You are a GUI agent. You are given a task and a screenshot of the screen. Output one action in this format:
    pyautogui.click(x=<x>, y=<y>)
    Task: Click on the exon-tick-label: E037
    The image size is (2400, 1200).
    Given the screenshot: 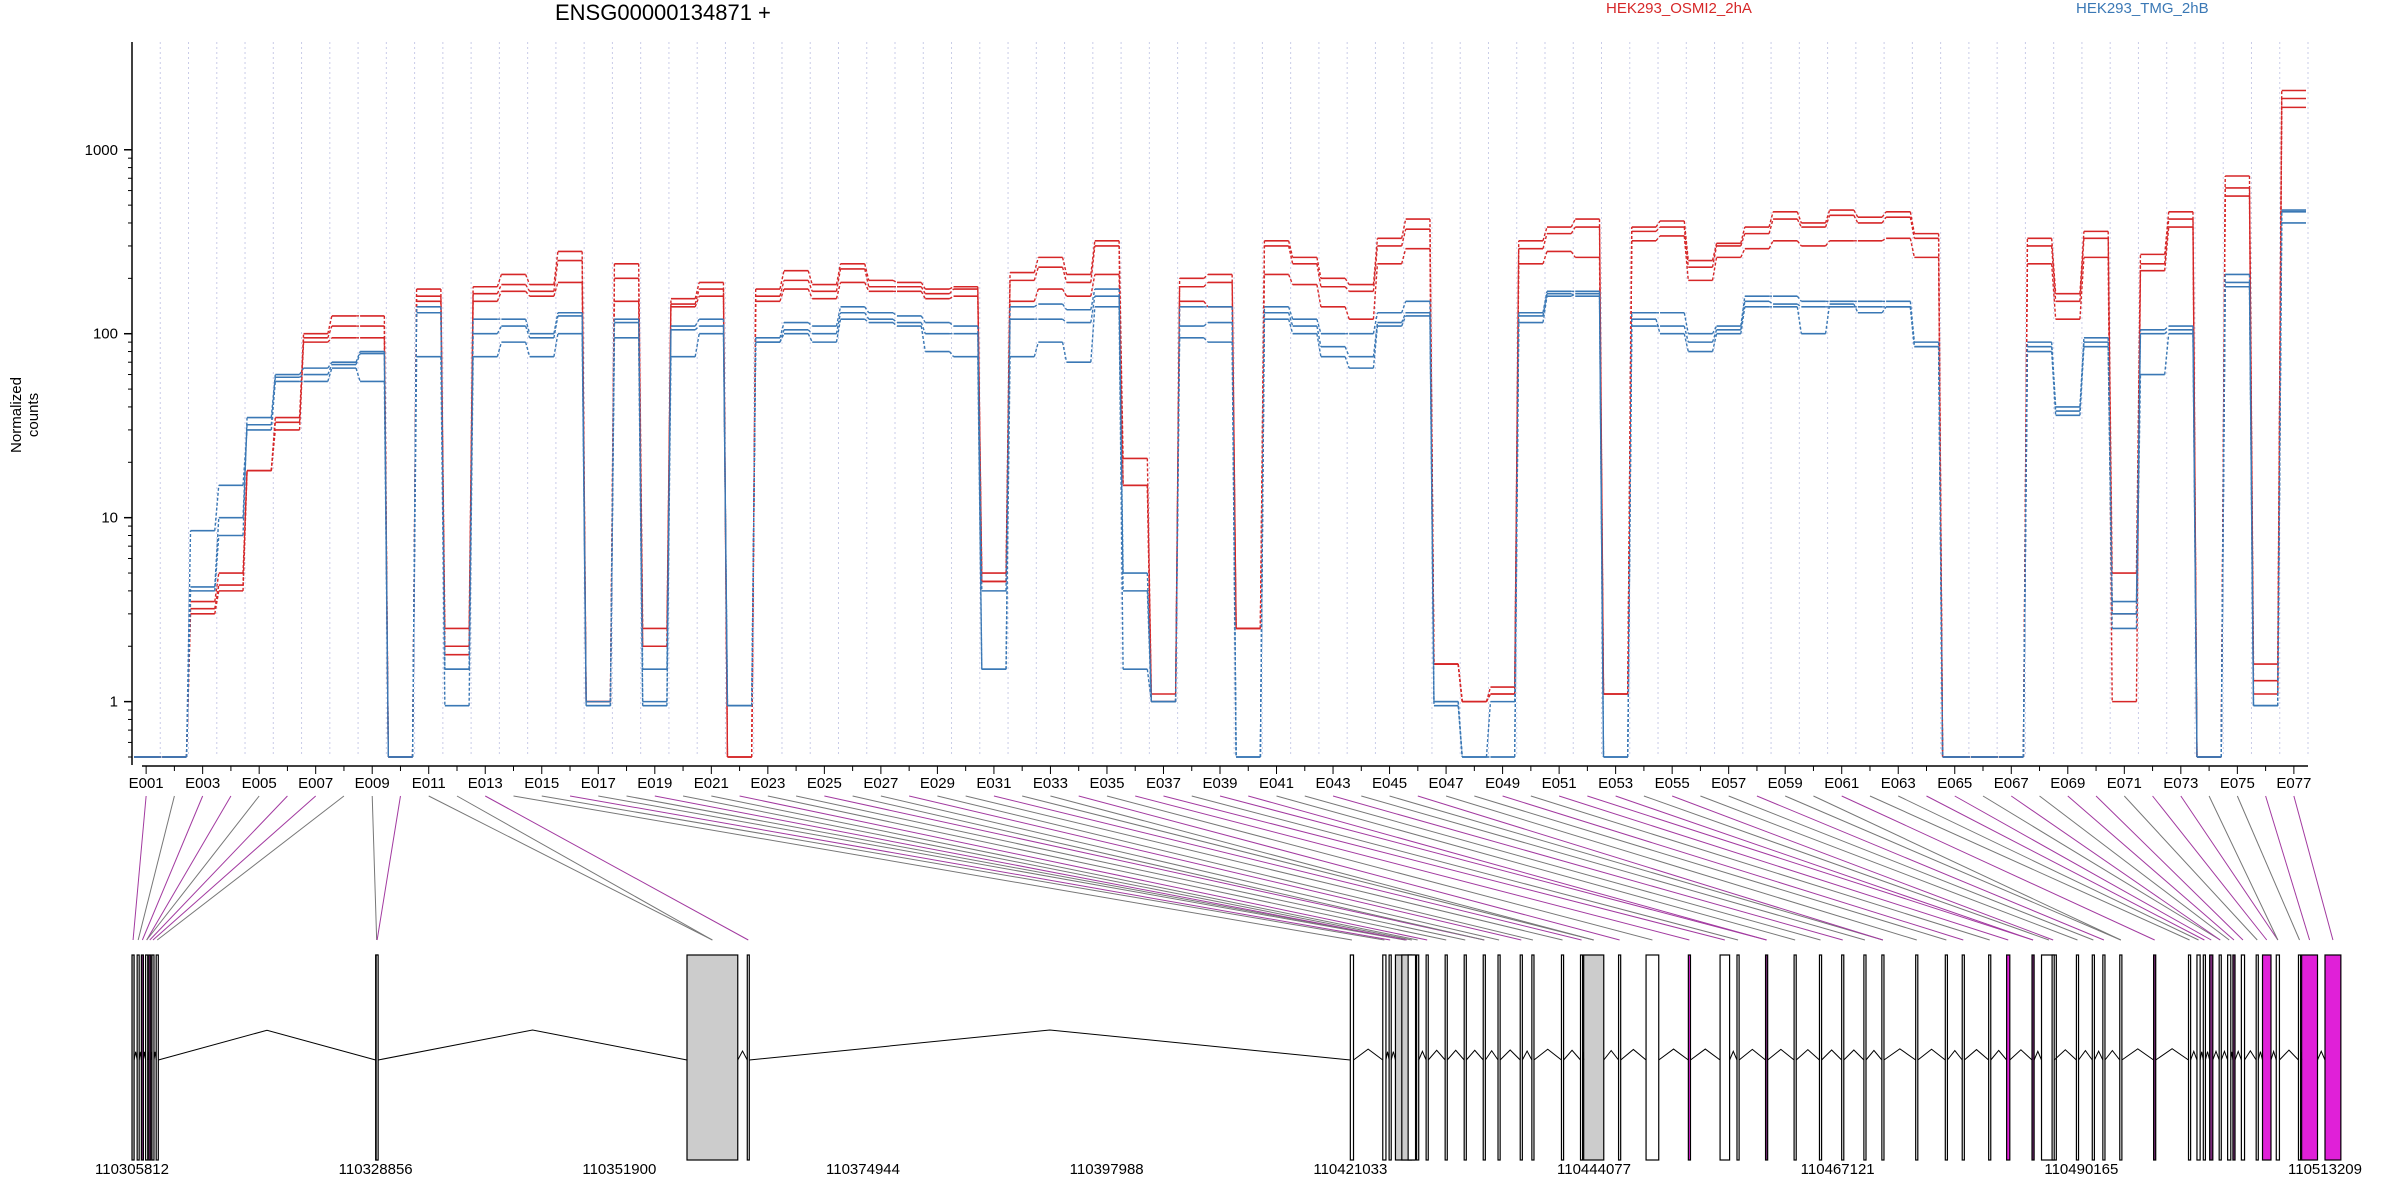 What is the action you would take?
    pyautogui.click(x=1163, y=783)
    